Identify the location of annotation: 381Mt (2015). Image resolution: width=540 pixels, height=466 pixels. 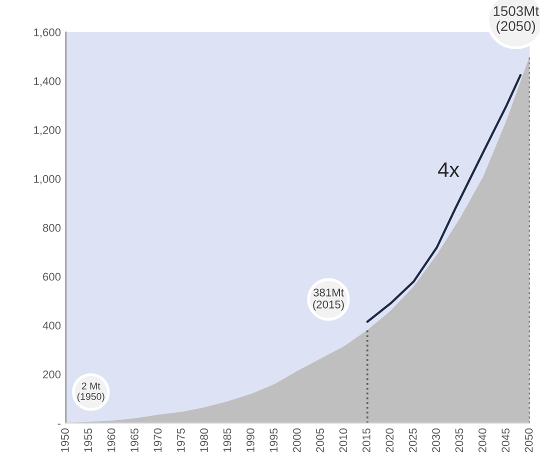
(328, 299).